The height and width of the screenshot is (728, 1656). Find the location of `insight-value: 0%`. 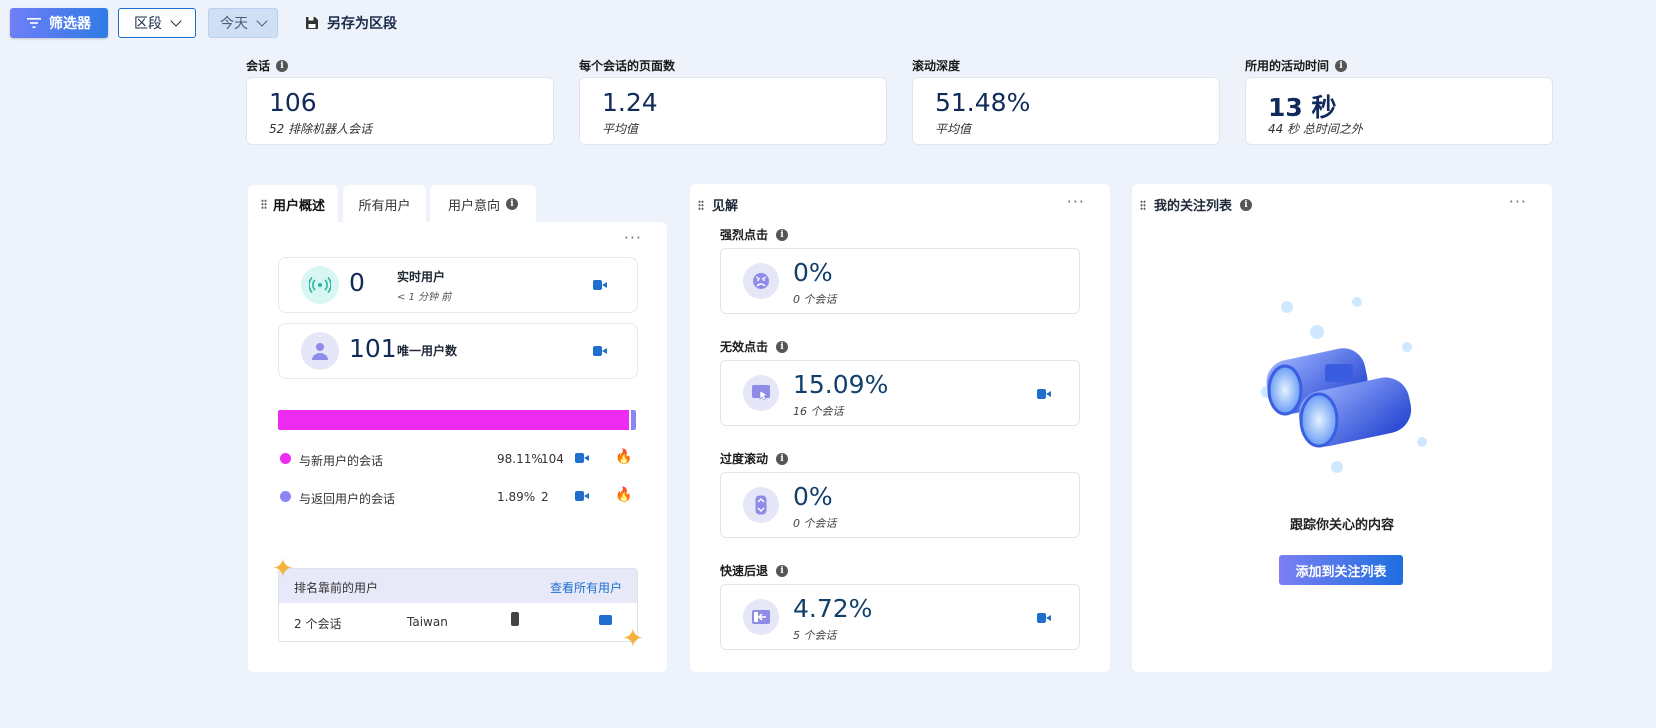

insight-value: 0% is located at coordinates (813, 272).